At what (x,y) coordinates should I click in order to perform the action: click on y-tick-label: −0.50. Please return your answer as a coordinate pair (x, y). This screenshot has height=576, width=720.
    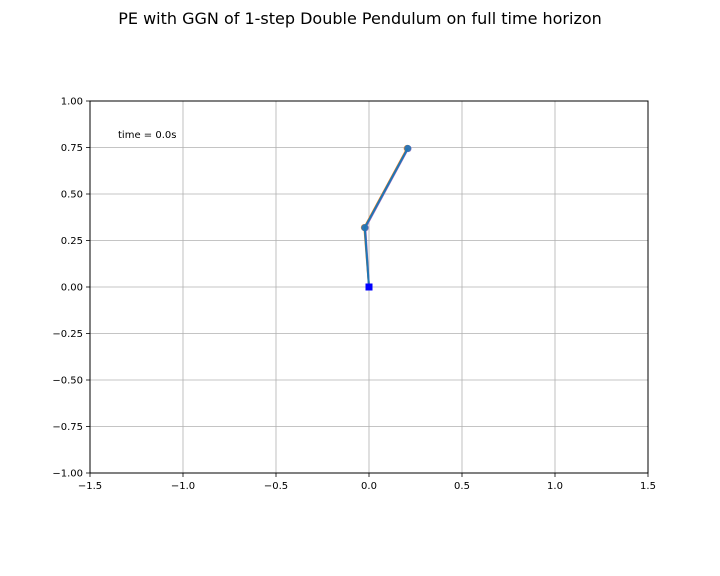
    Looking at the image, I should click on (67, 381).